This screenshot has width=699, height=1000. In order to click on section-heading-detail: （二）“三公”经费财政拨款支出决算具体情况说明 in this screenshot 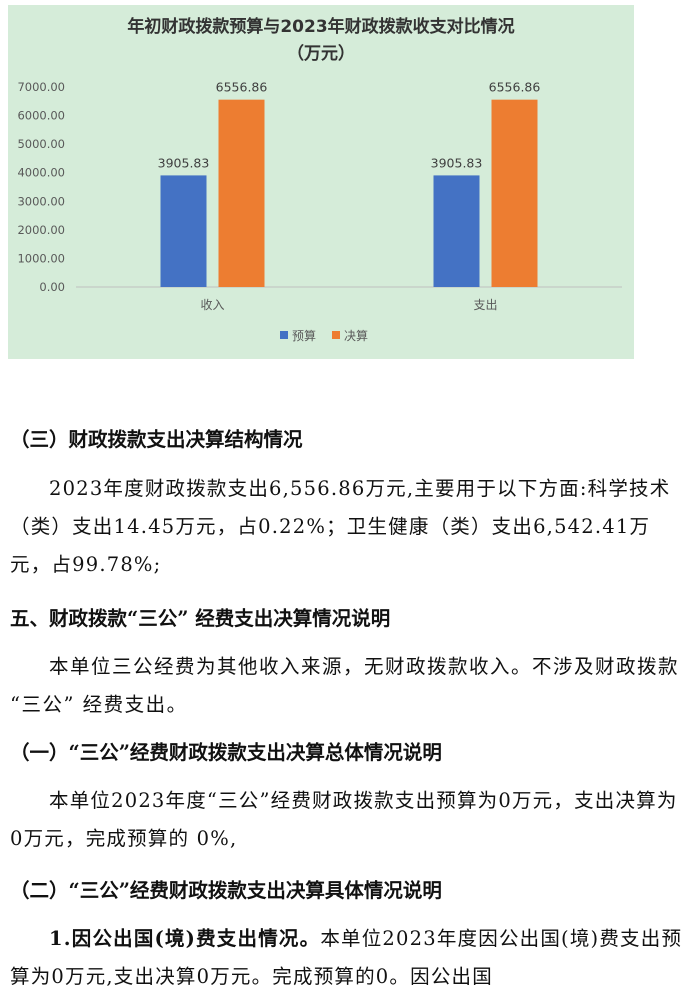, I will do `click(226, 890)`.